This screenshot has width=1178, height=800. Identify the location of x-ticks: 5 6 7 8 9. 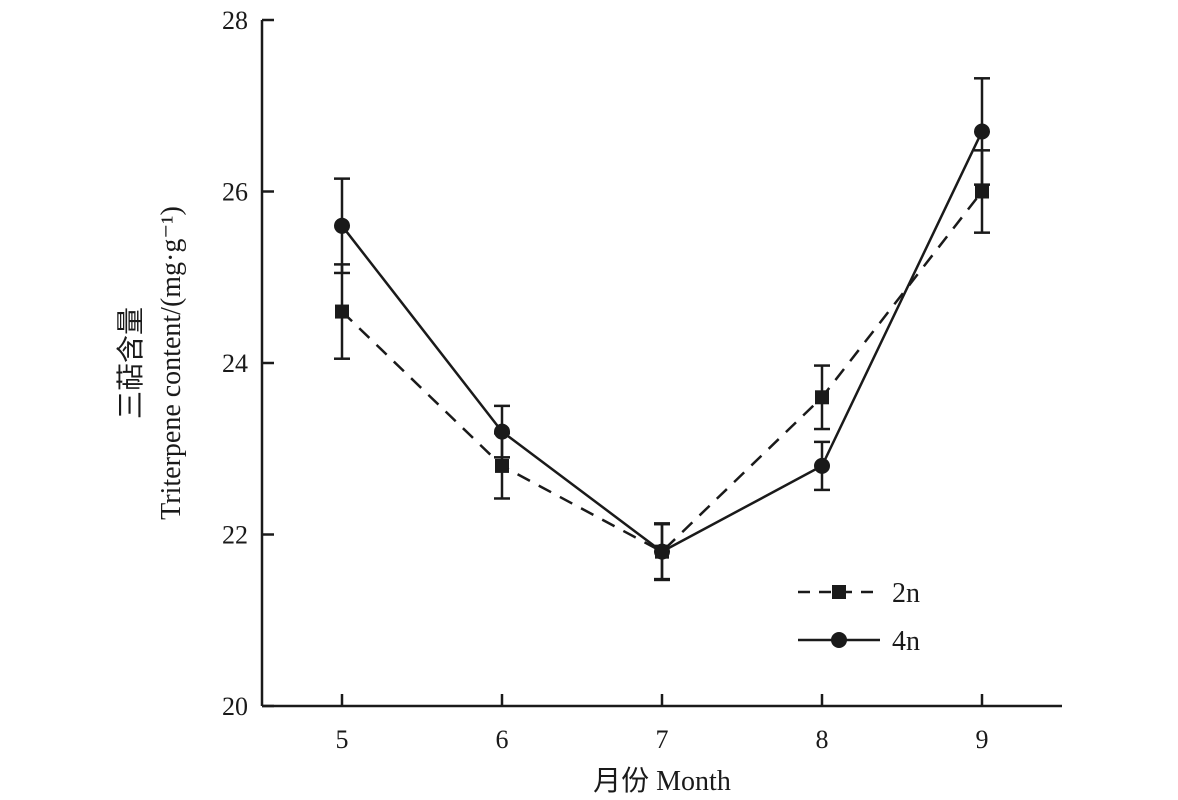
(662, 724).